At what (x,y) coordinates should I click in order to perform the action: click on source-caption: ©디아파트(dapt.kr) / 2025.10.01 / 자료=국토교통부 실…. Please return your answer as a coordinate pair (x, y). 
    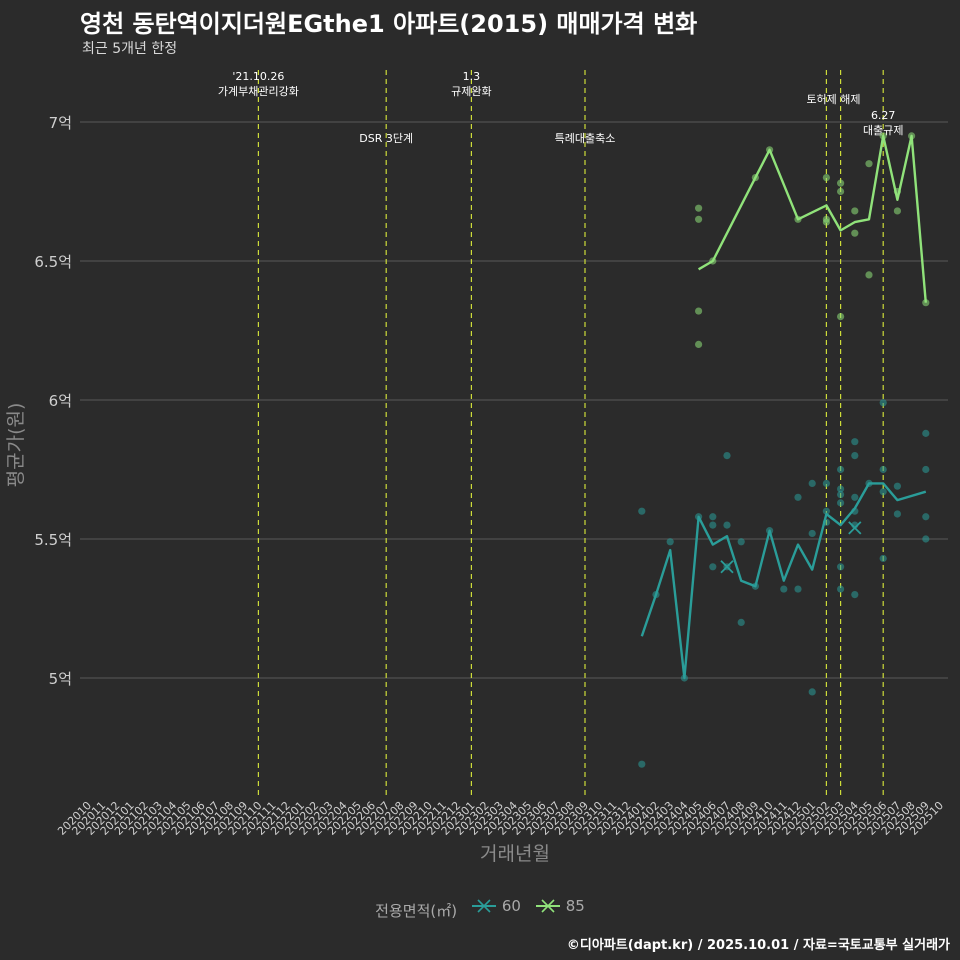
    Looking at the image, I should click on (758, 945).